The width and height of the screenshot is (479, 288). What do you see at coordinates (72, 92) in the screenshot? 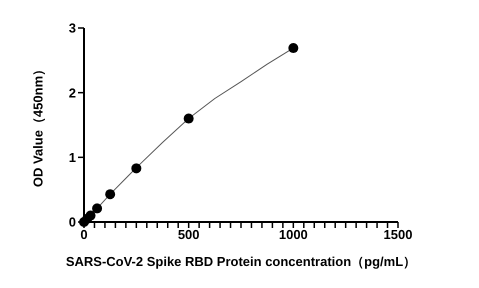
I see `y-tick-label: 2` at bounding box center [72, 92].